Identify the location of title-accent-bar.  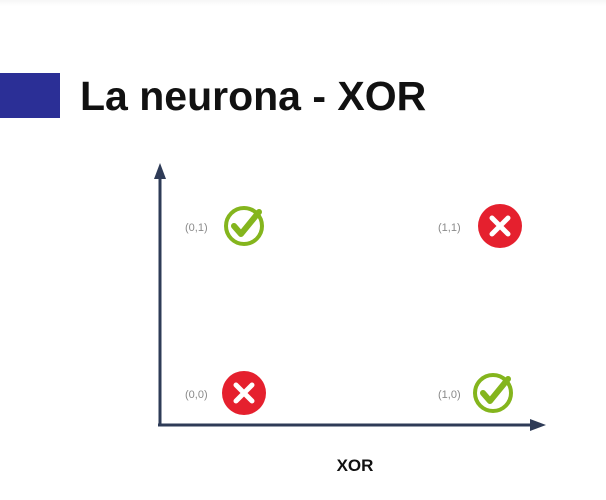
(30, 95).